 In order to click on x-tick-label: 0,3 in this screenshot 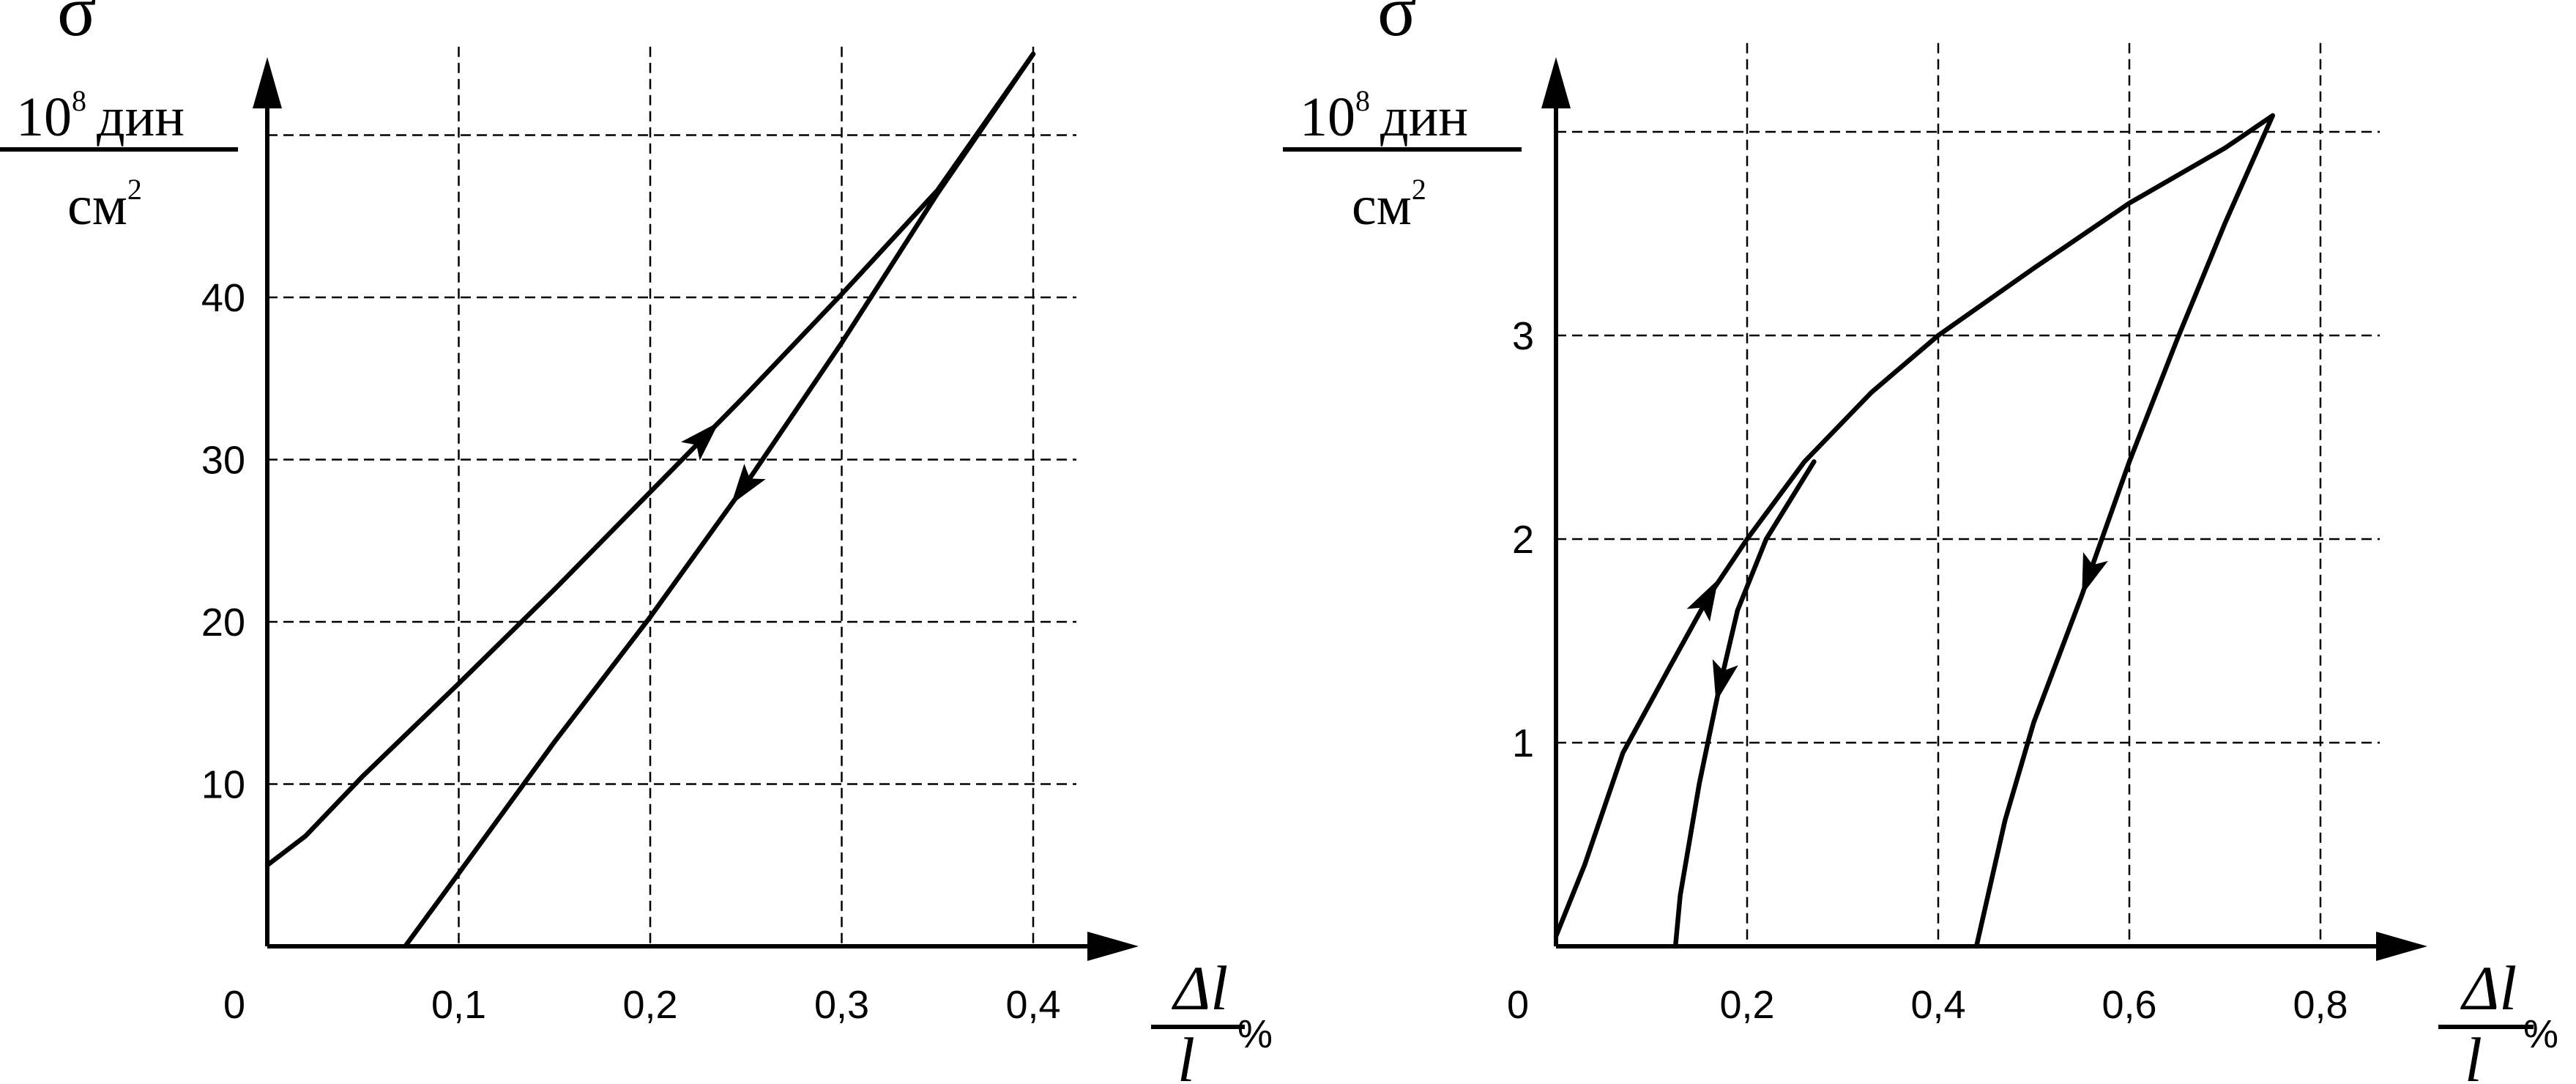, I will do `click(841, 1005)`.